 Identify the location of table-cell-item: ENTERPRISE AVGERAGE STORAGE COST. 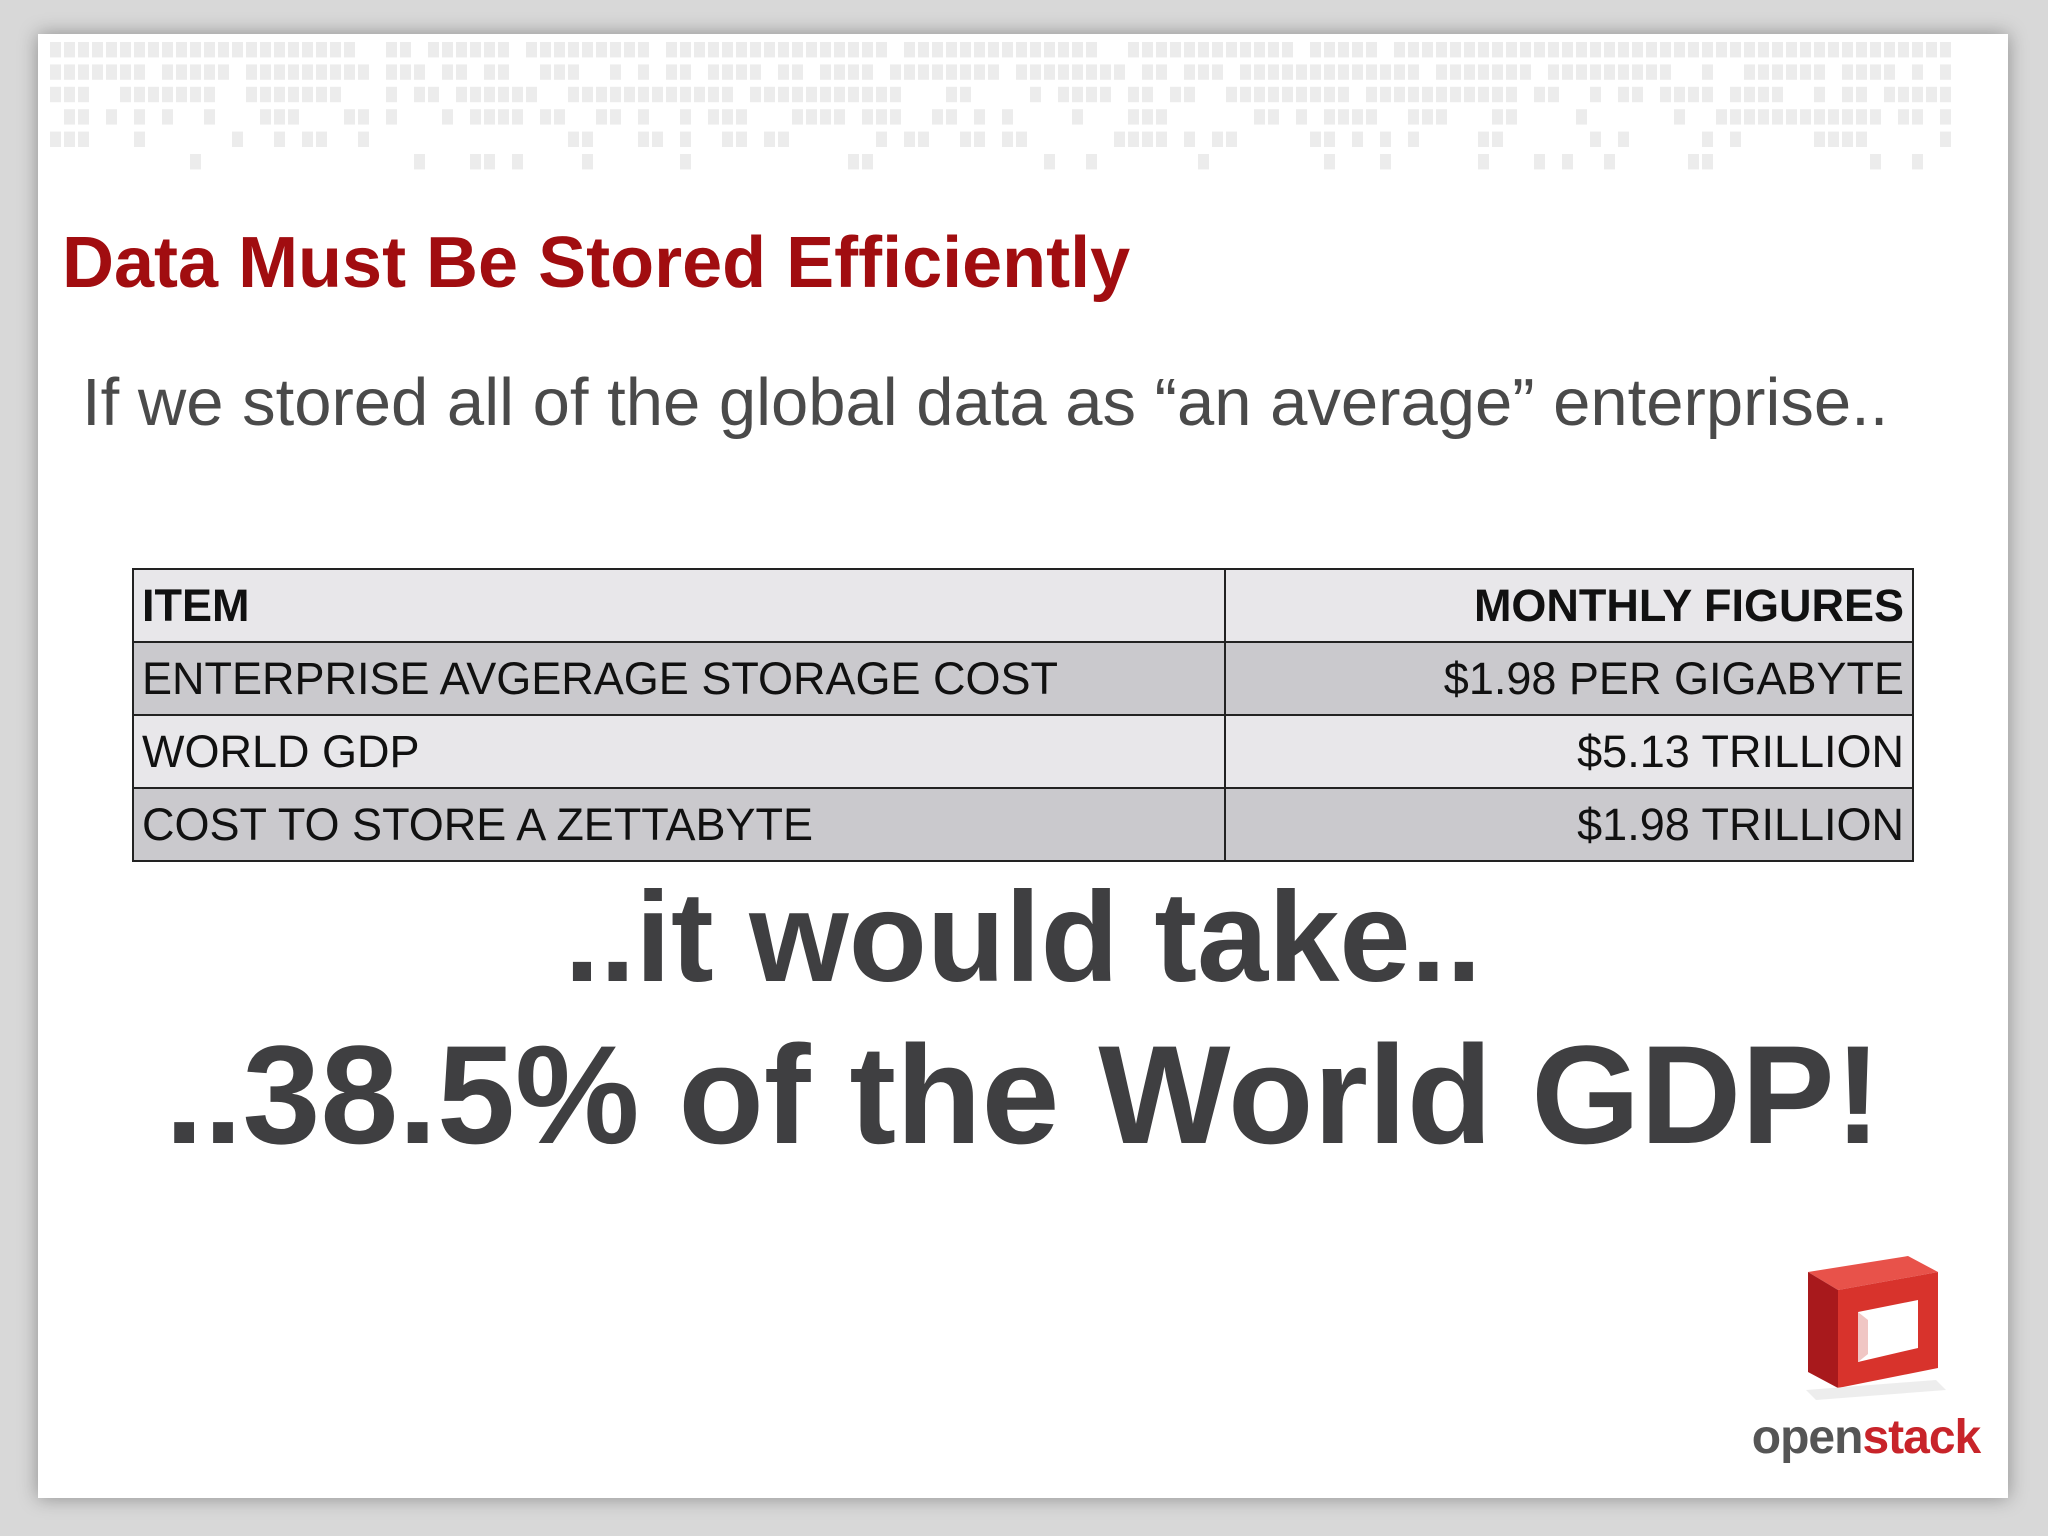
(679, 678).